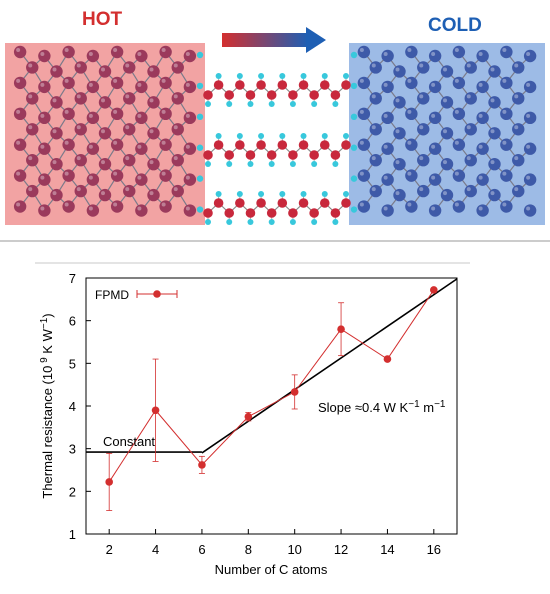 The image size is (550, 594). What do you see at coordinates (47, 315) in the screenshot?
I see `y-axis-title-close: )` at bounding box center [47, 315].